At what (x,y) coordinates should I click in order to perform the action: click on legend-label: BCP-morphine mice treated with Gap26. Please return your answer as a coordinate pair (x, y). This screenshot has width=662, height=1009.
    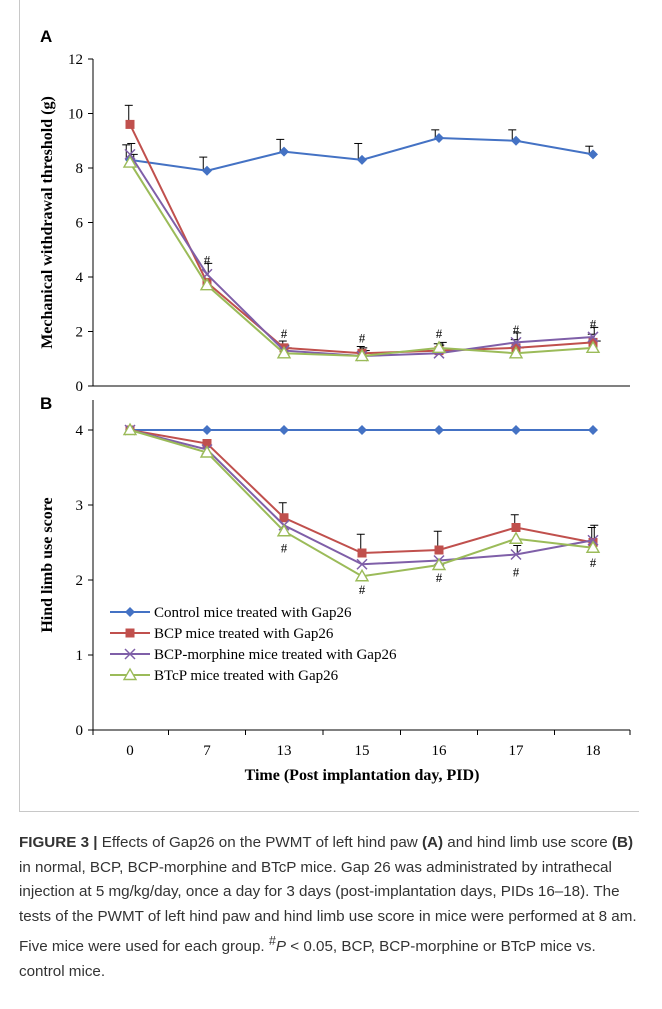
    Looking at the image, I should click on (275, 655).